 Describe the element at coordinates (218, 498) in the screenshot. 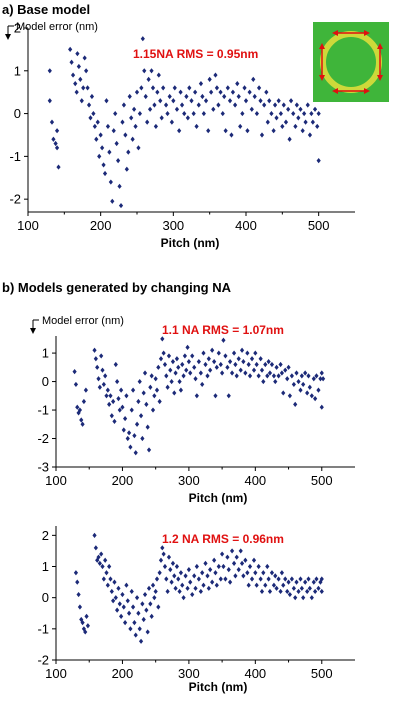

I see `x-axis-label-1: Pitch (nm)` at that location.